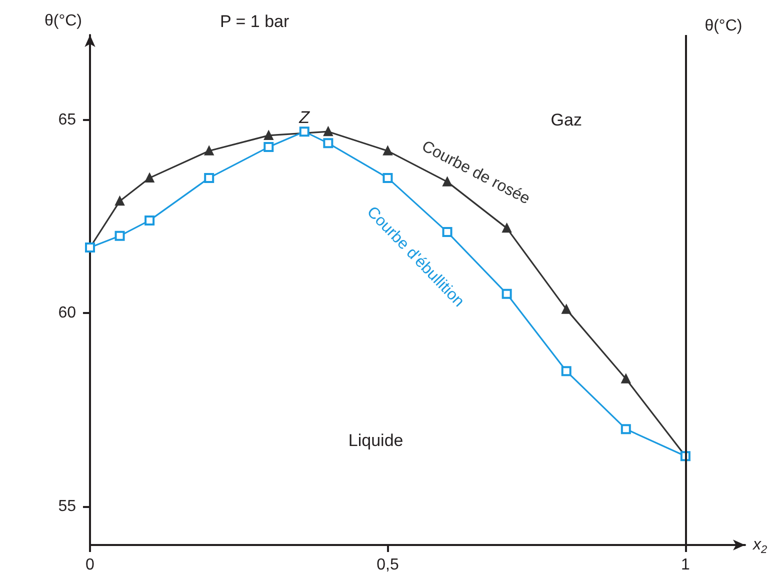 The image size is (775, 579). I want to click on annotation: Gaz, so click(566, 120).